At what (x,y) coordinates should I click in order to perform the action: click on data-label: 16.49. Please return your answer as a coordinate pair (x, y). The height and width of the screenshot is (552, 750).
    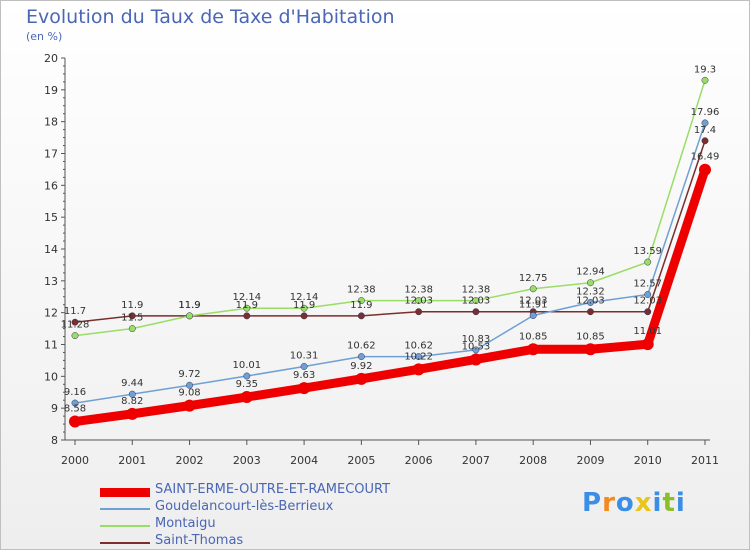
    Looking at the image, I should click on (705, 157).